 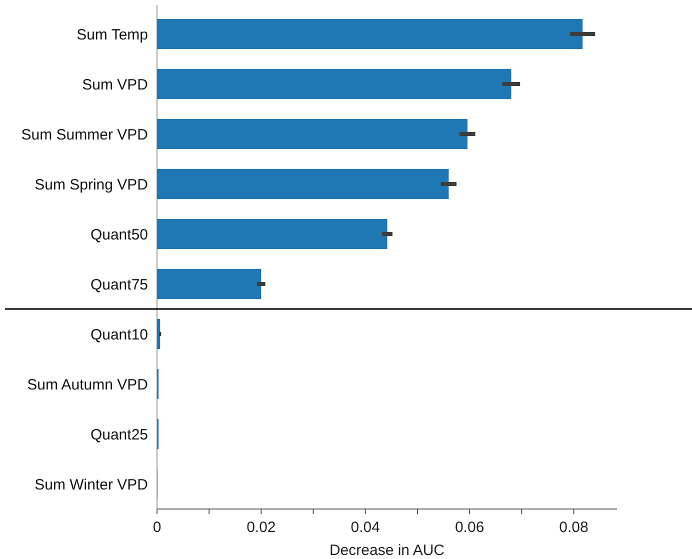 I want to click on x-tick-label: 0.06, so click(x=469, y=527).